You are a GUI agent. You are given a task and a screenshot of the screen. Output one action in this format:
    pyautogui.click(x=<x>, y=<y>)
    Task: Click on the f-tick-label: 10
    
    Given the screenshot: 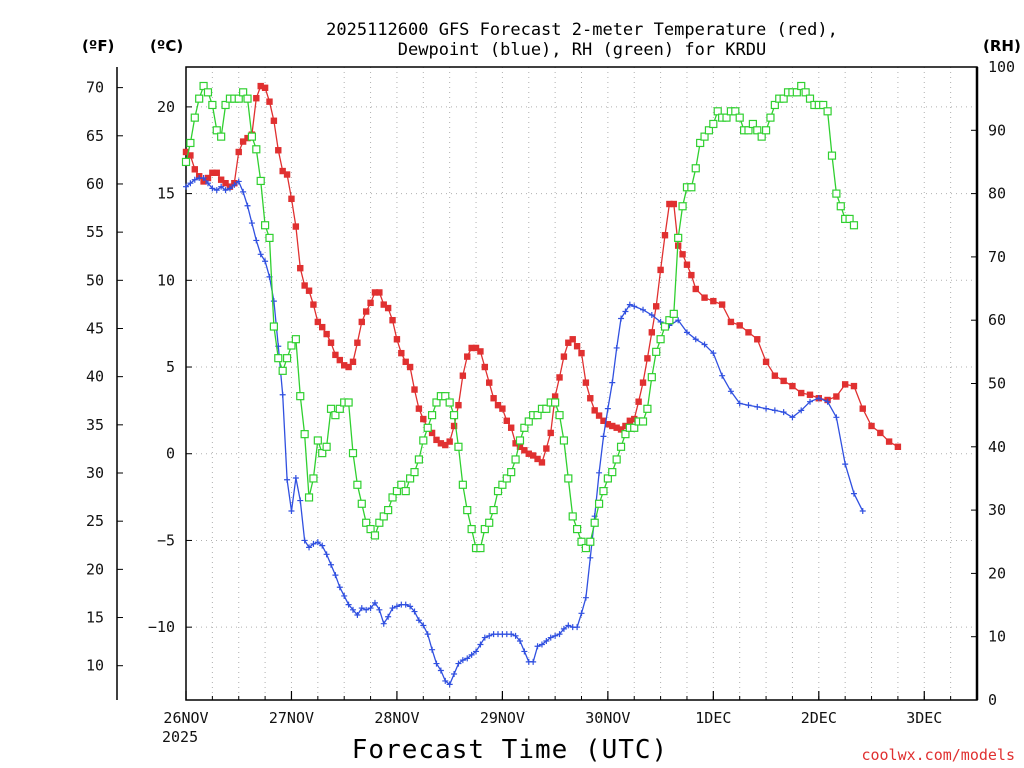 What is the action you would take?
    pyautogui.click(x=95, y=666)
    